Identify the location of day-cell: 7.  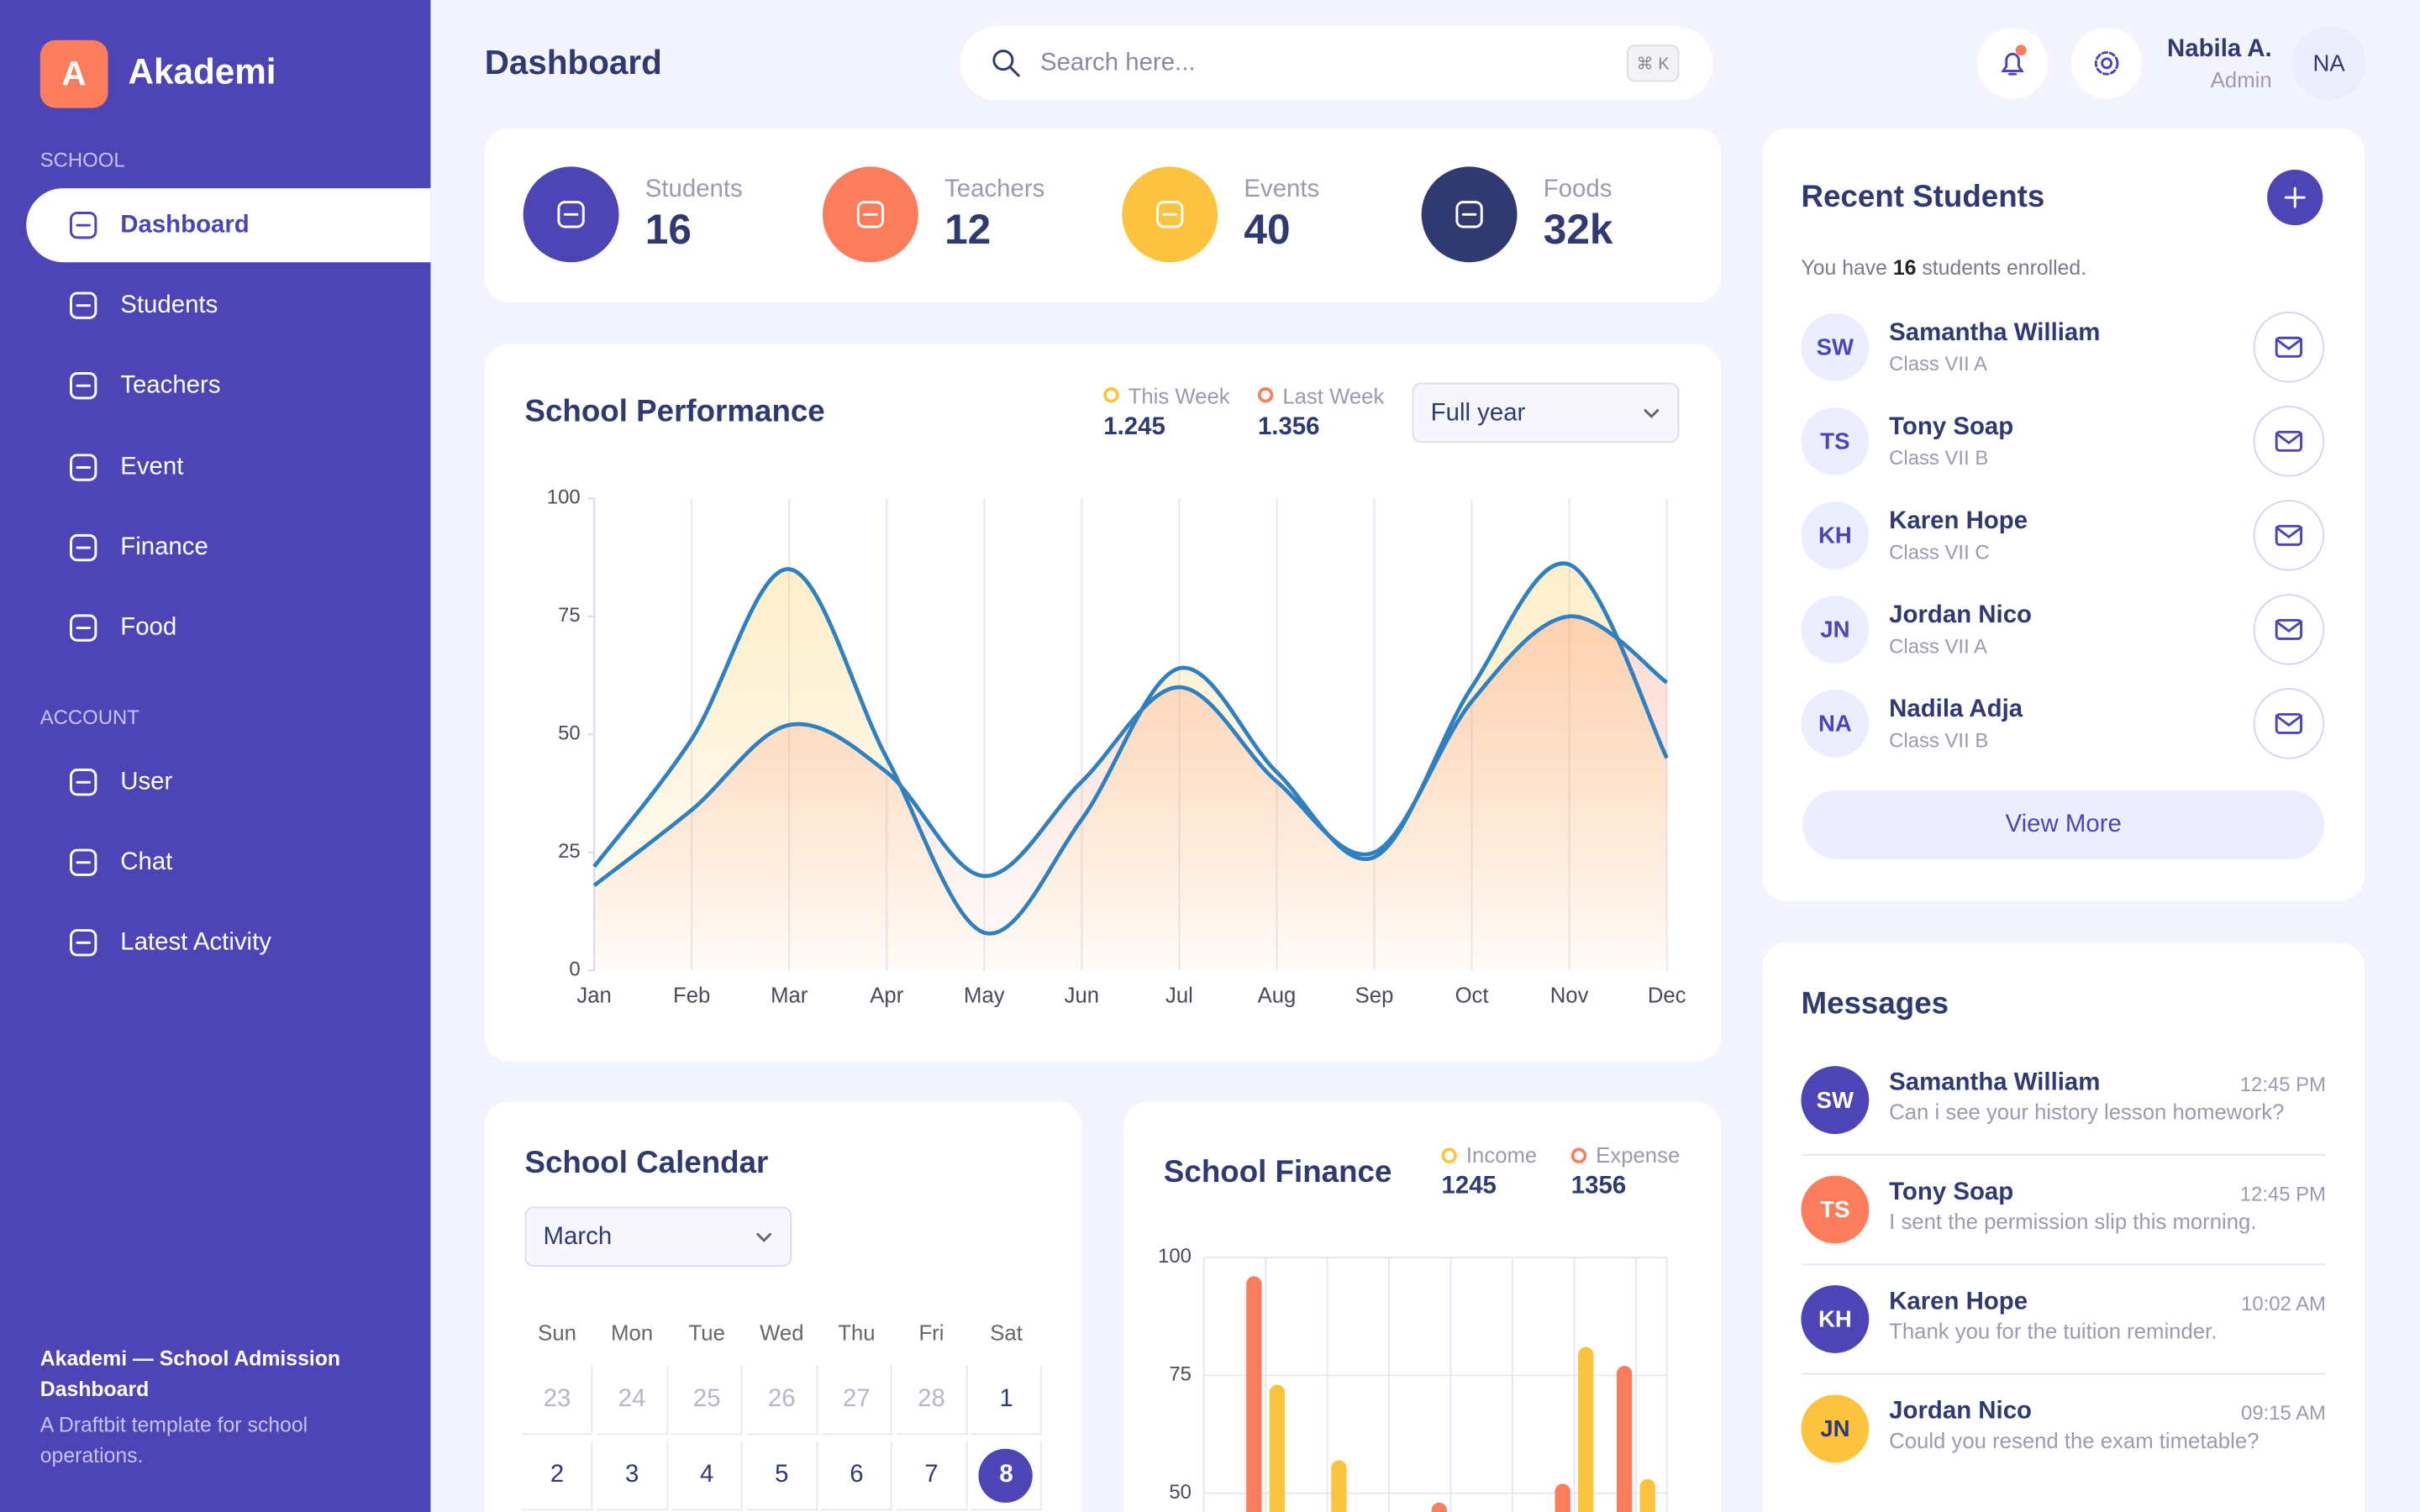
(931, 1476).